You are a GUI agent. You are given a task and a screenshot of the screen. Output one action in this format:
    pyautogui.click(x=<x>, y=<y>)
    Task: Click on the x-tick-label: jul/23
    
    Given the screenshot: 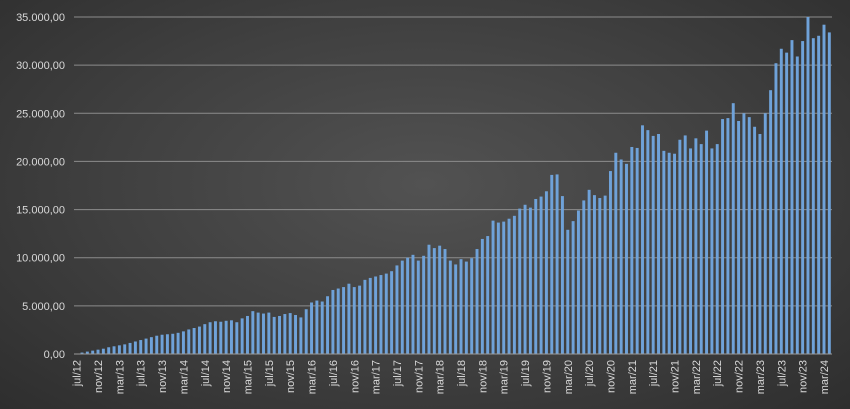 What is the action you would take?
    pyautogui.click(x=782, y=373)
    